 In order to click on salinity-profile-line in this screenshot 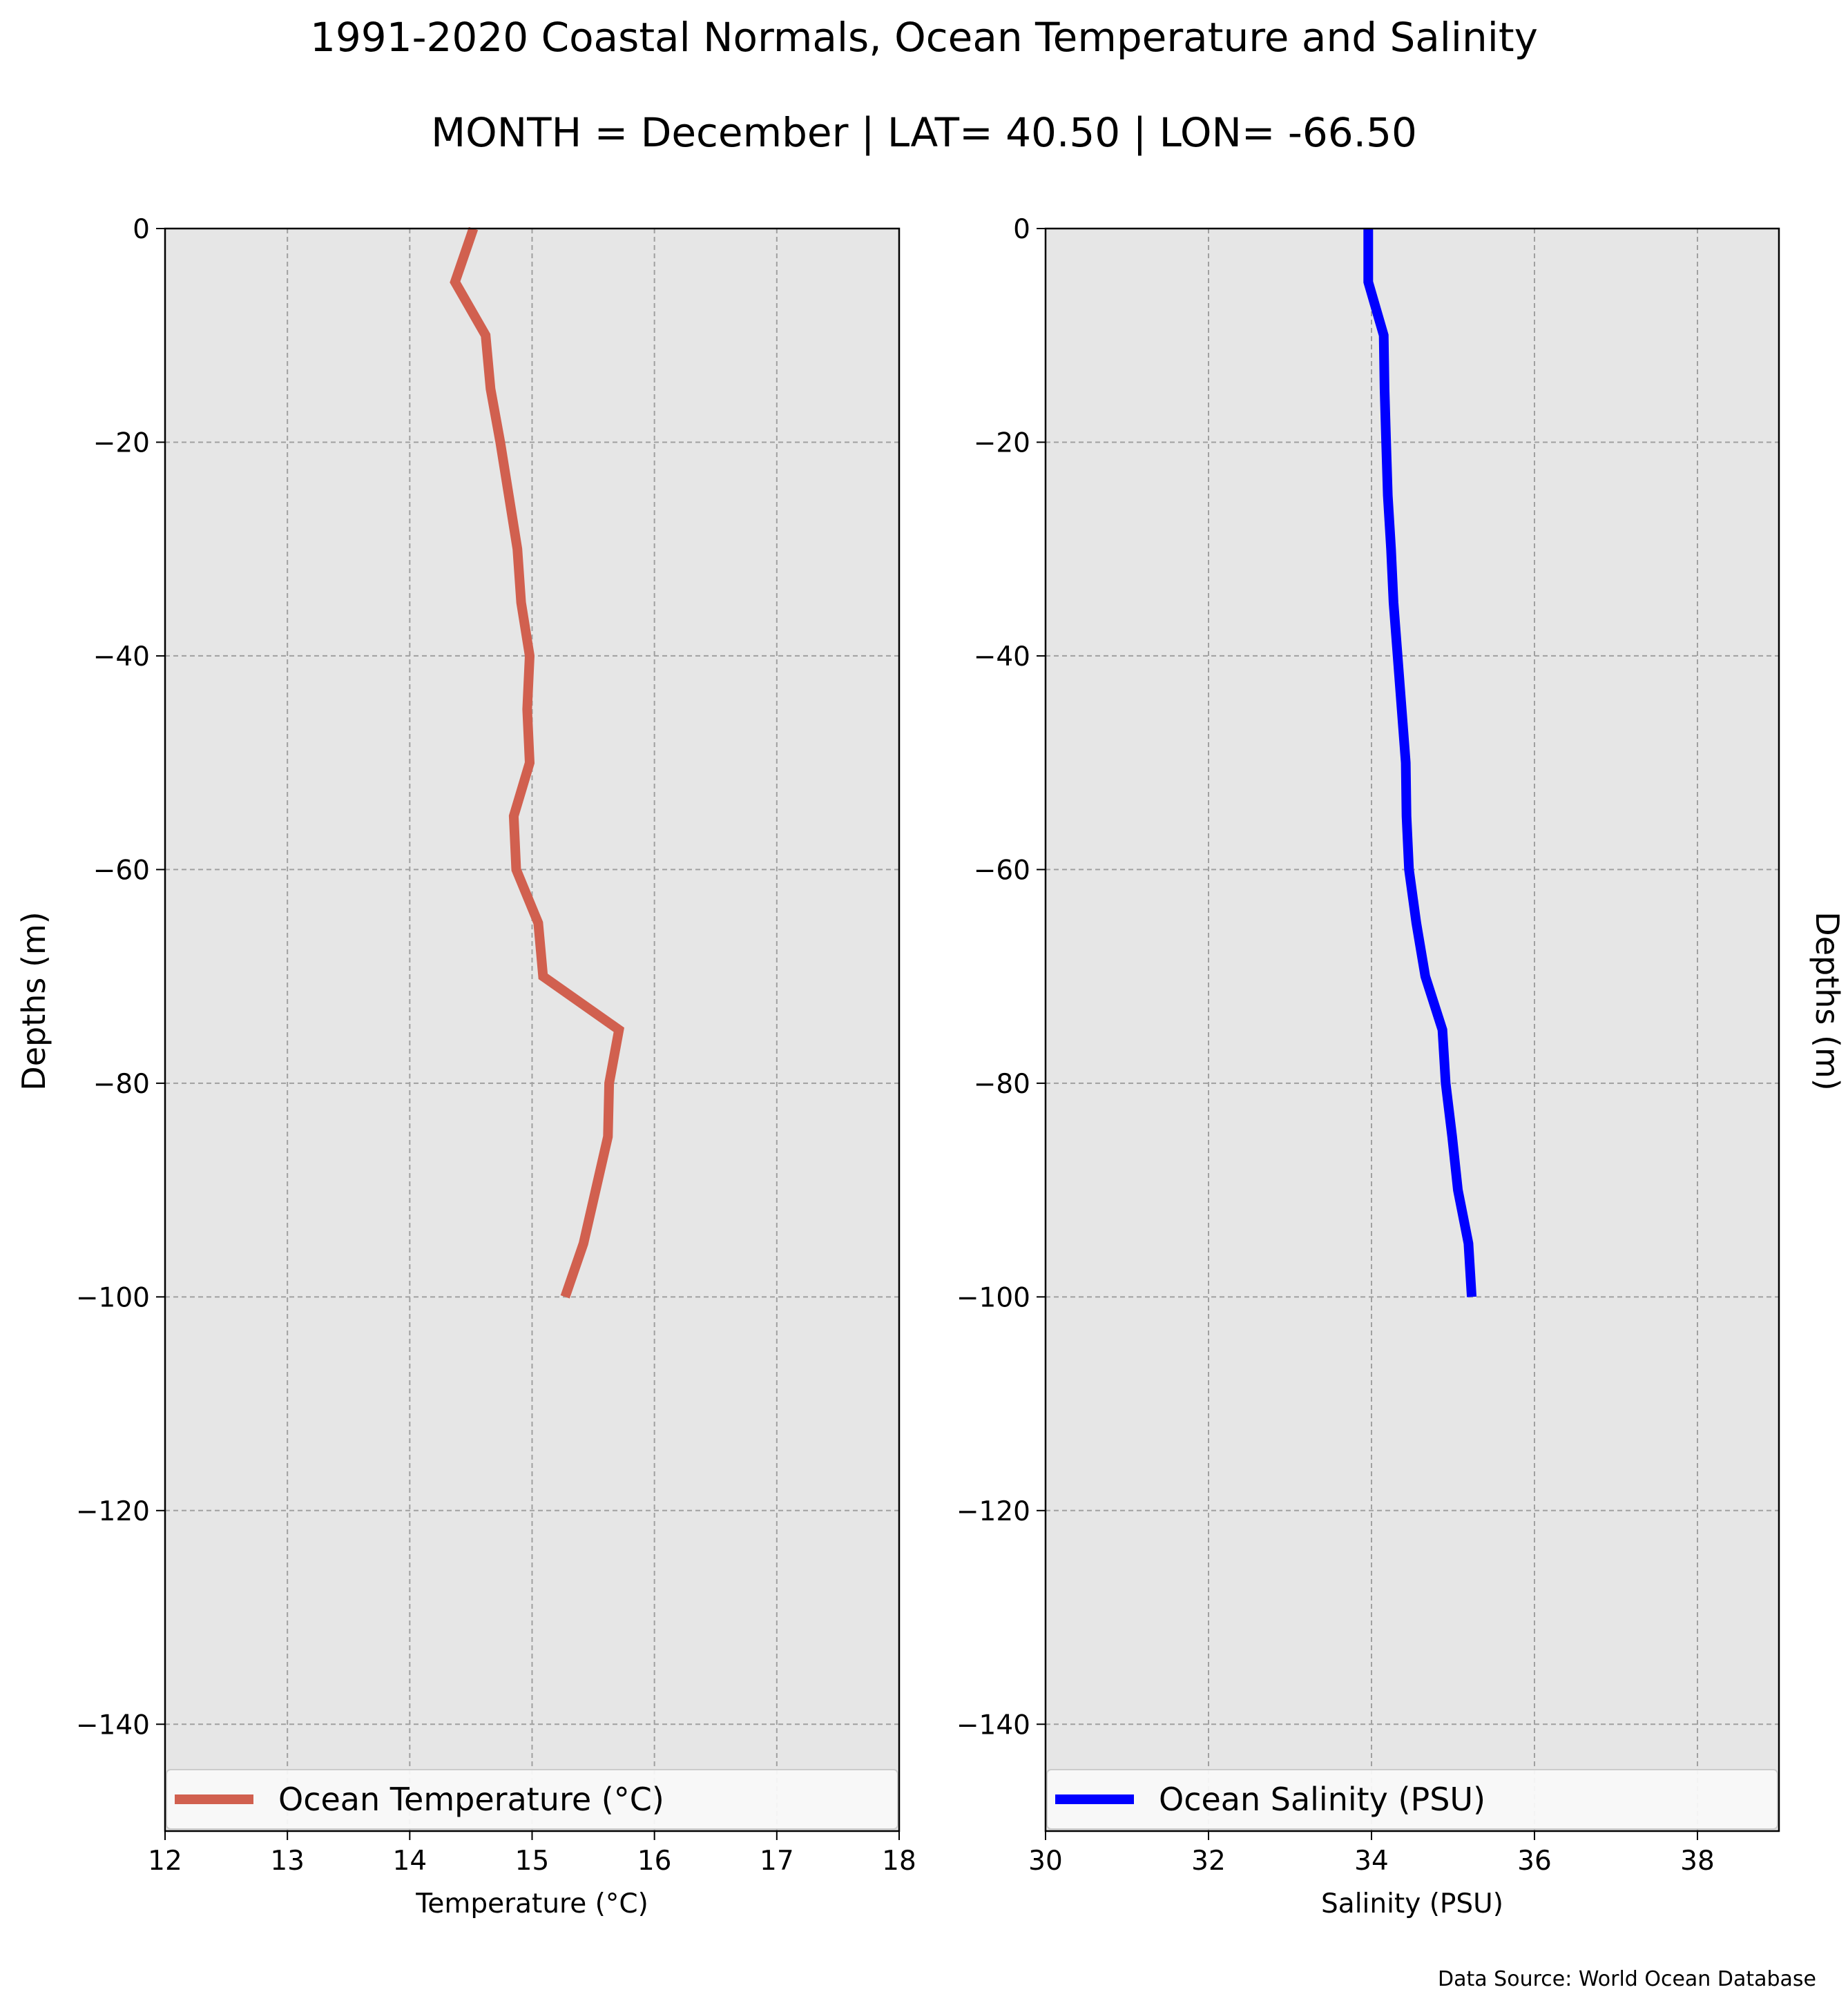, I will do `click(1420, 763)`.